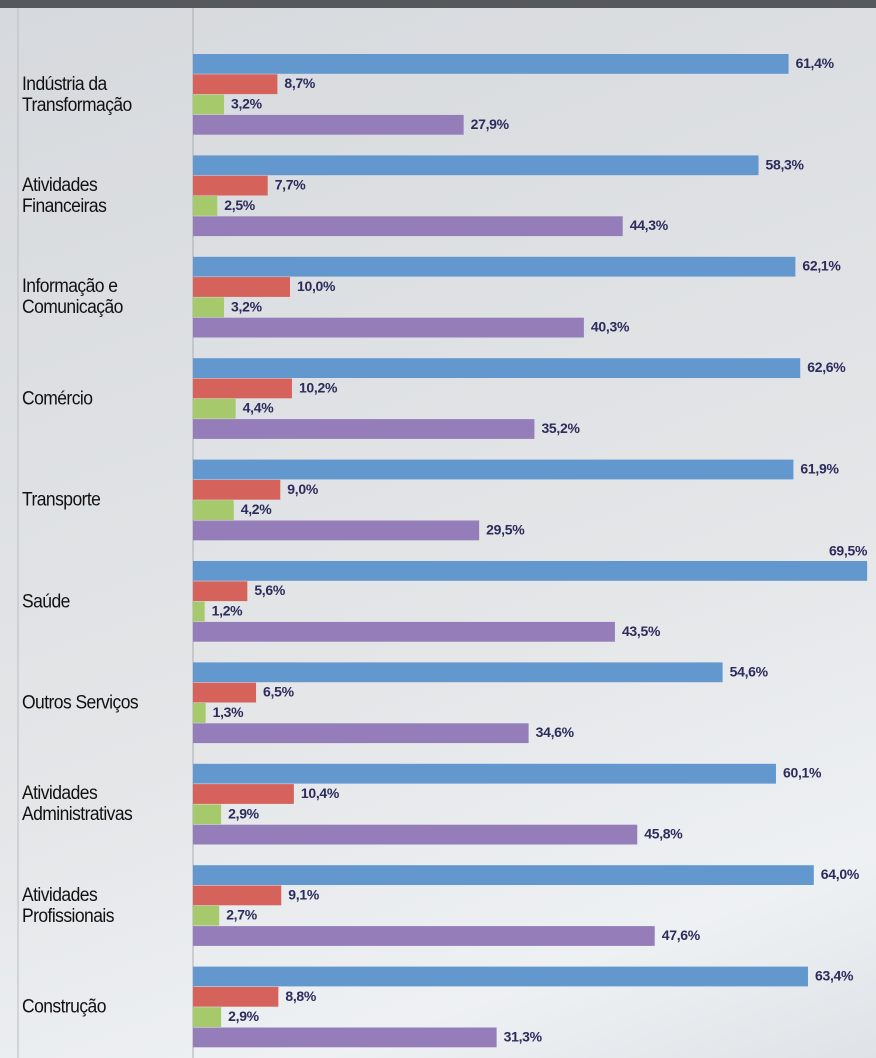 This screenshot has width=876, height=1058. I want to click on value-label: 45,8%, so click(663, 834).